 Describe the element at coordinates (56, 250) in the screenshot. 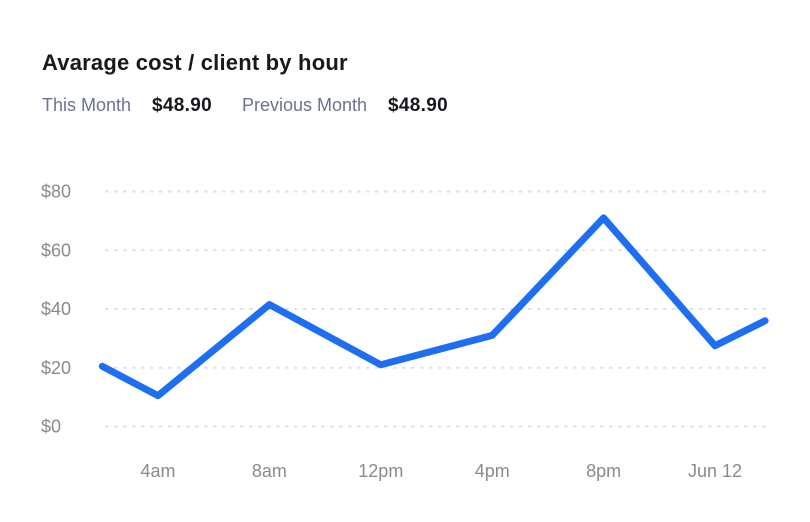

I see `y-axis-tick-label: $60` at that location.